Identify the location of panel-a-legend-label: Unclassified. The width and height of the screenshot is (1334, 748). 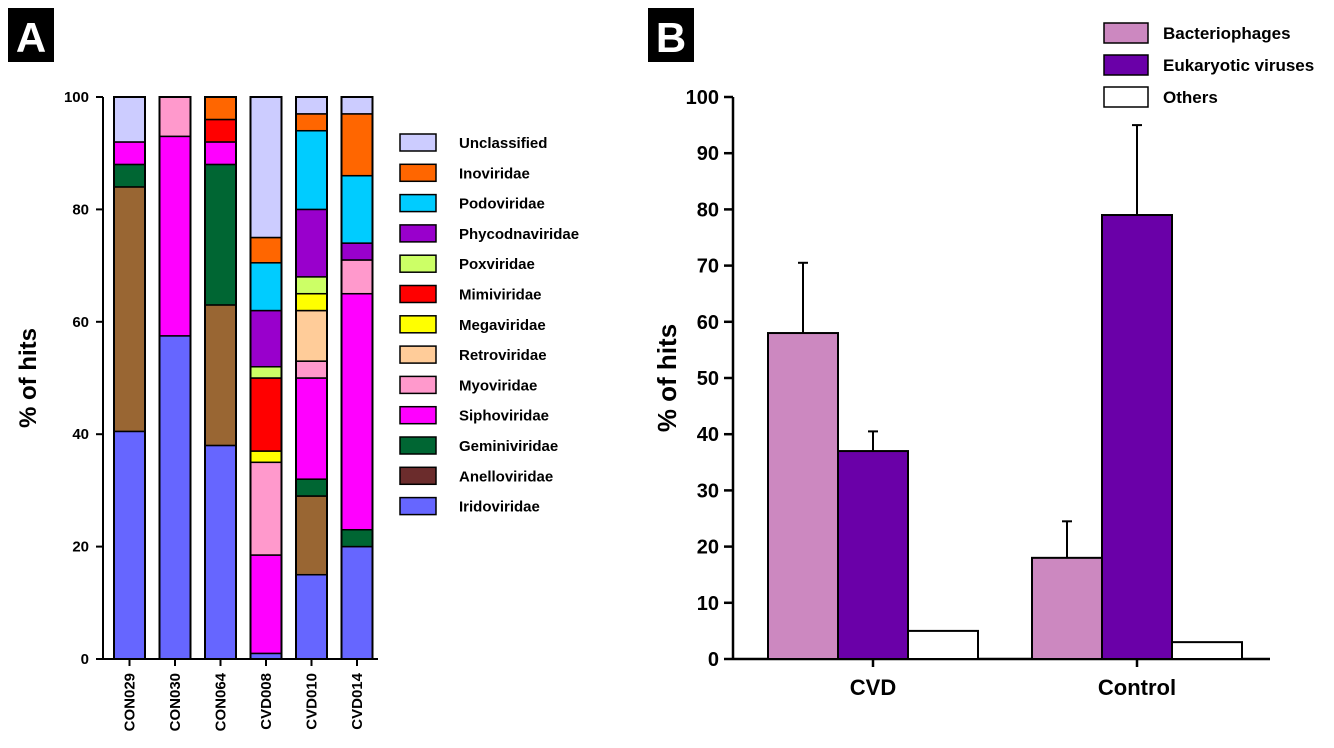
(503, 143).